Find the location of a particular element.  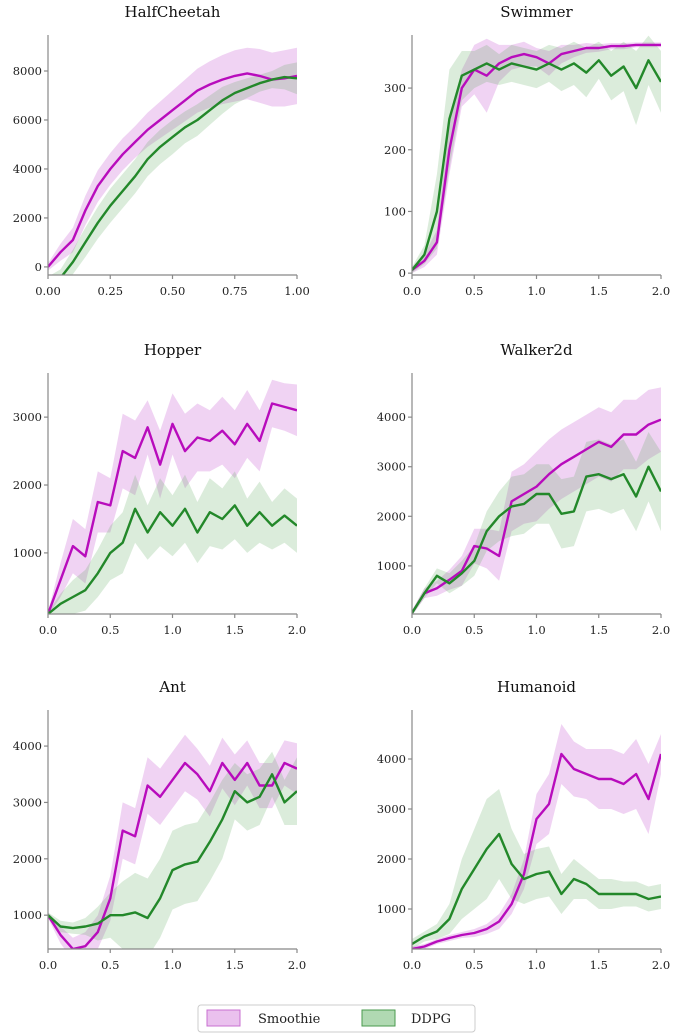

subplot-ant: Ant 0.0 0.5 1.0 1.5 2.0 1000 2000 3000 4000 is located at coordinates (159, 825).